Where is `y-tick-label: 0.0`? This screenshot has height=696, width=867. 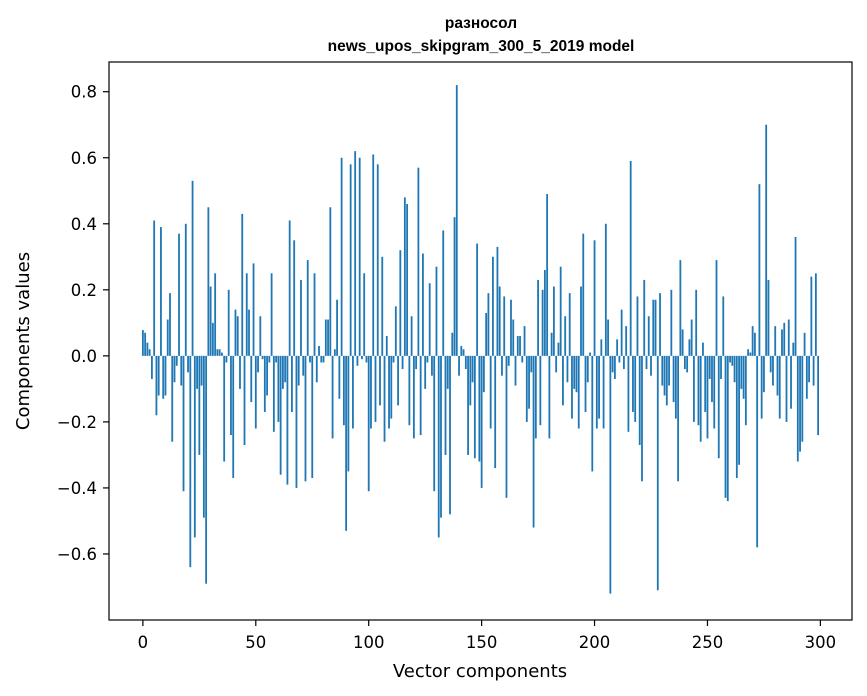 y-tick-label: 0.0 is located at coordinates (84, 356).